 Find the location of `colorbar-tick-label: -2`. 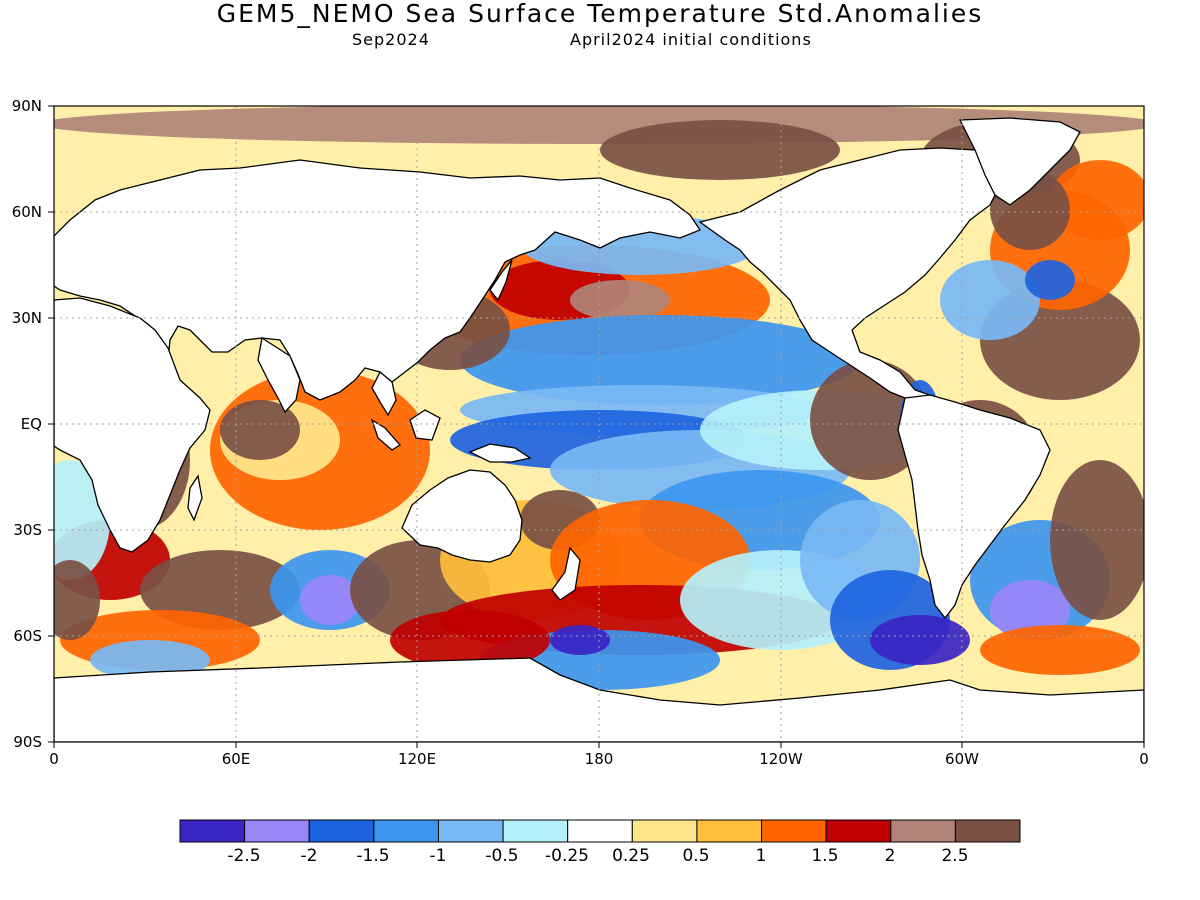

colorbar-tick-label: -2 is located at coordinates (309, 856).